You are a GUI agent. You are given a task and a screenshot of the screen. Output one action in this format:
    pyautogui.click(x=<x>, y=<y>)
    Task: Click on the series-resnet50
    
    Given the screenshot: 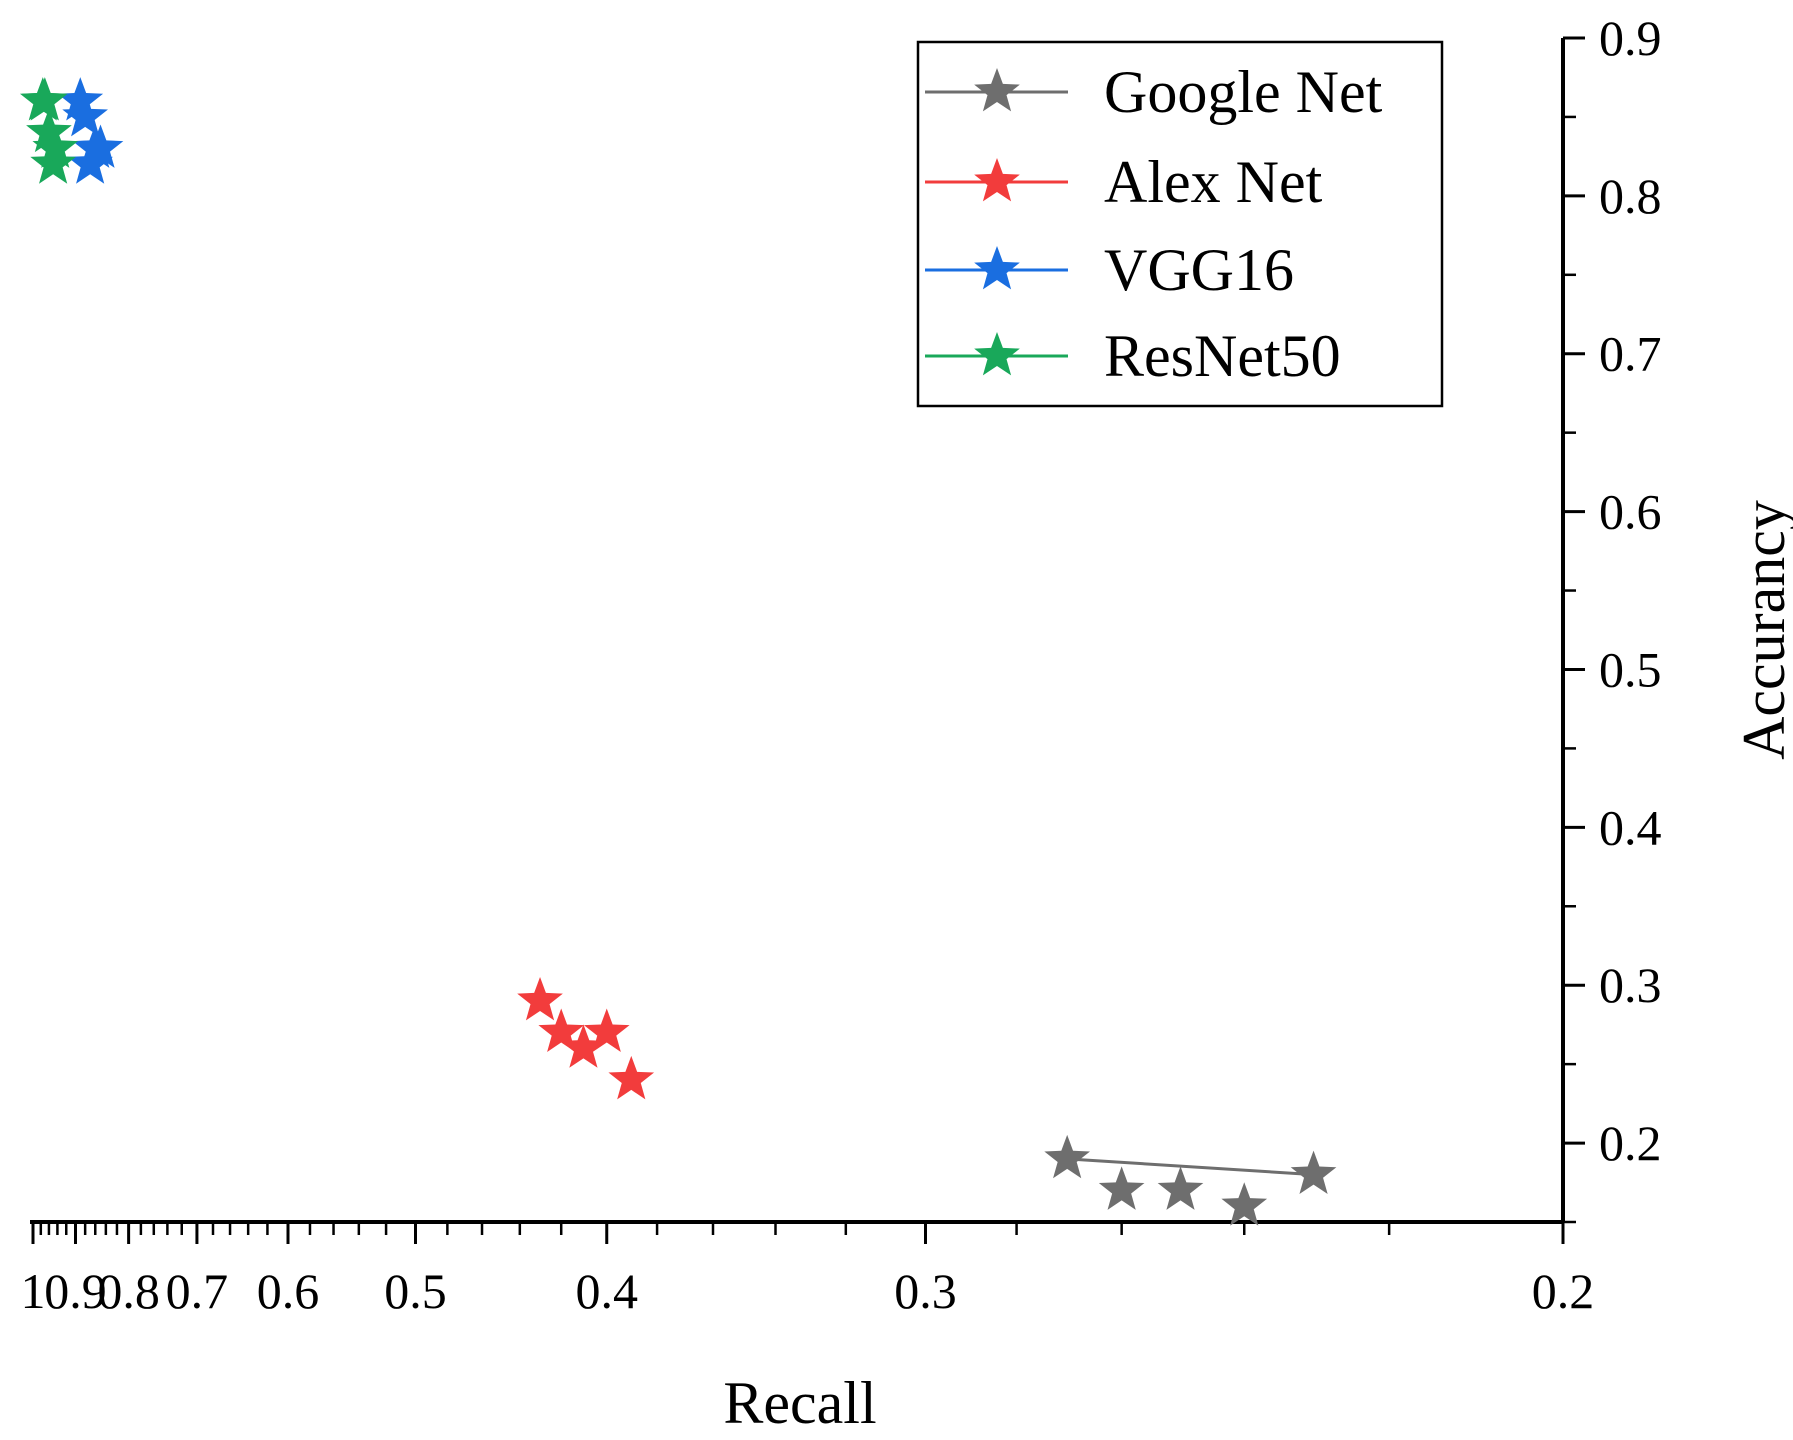 What is the action you would take?
    pyautogui.click(x=49, y=130)
    